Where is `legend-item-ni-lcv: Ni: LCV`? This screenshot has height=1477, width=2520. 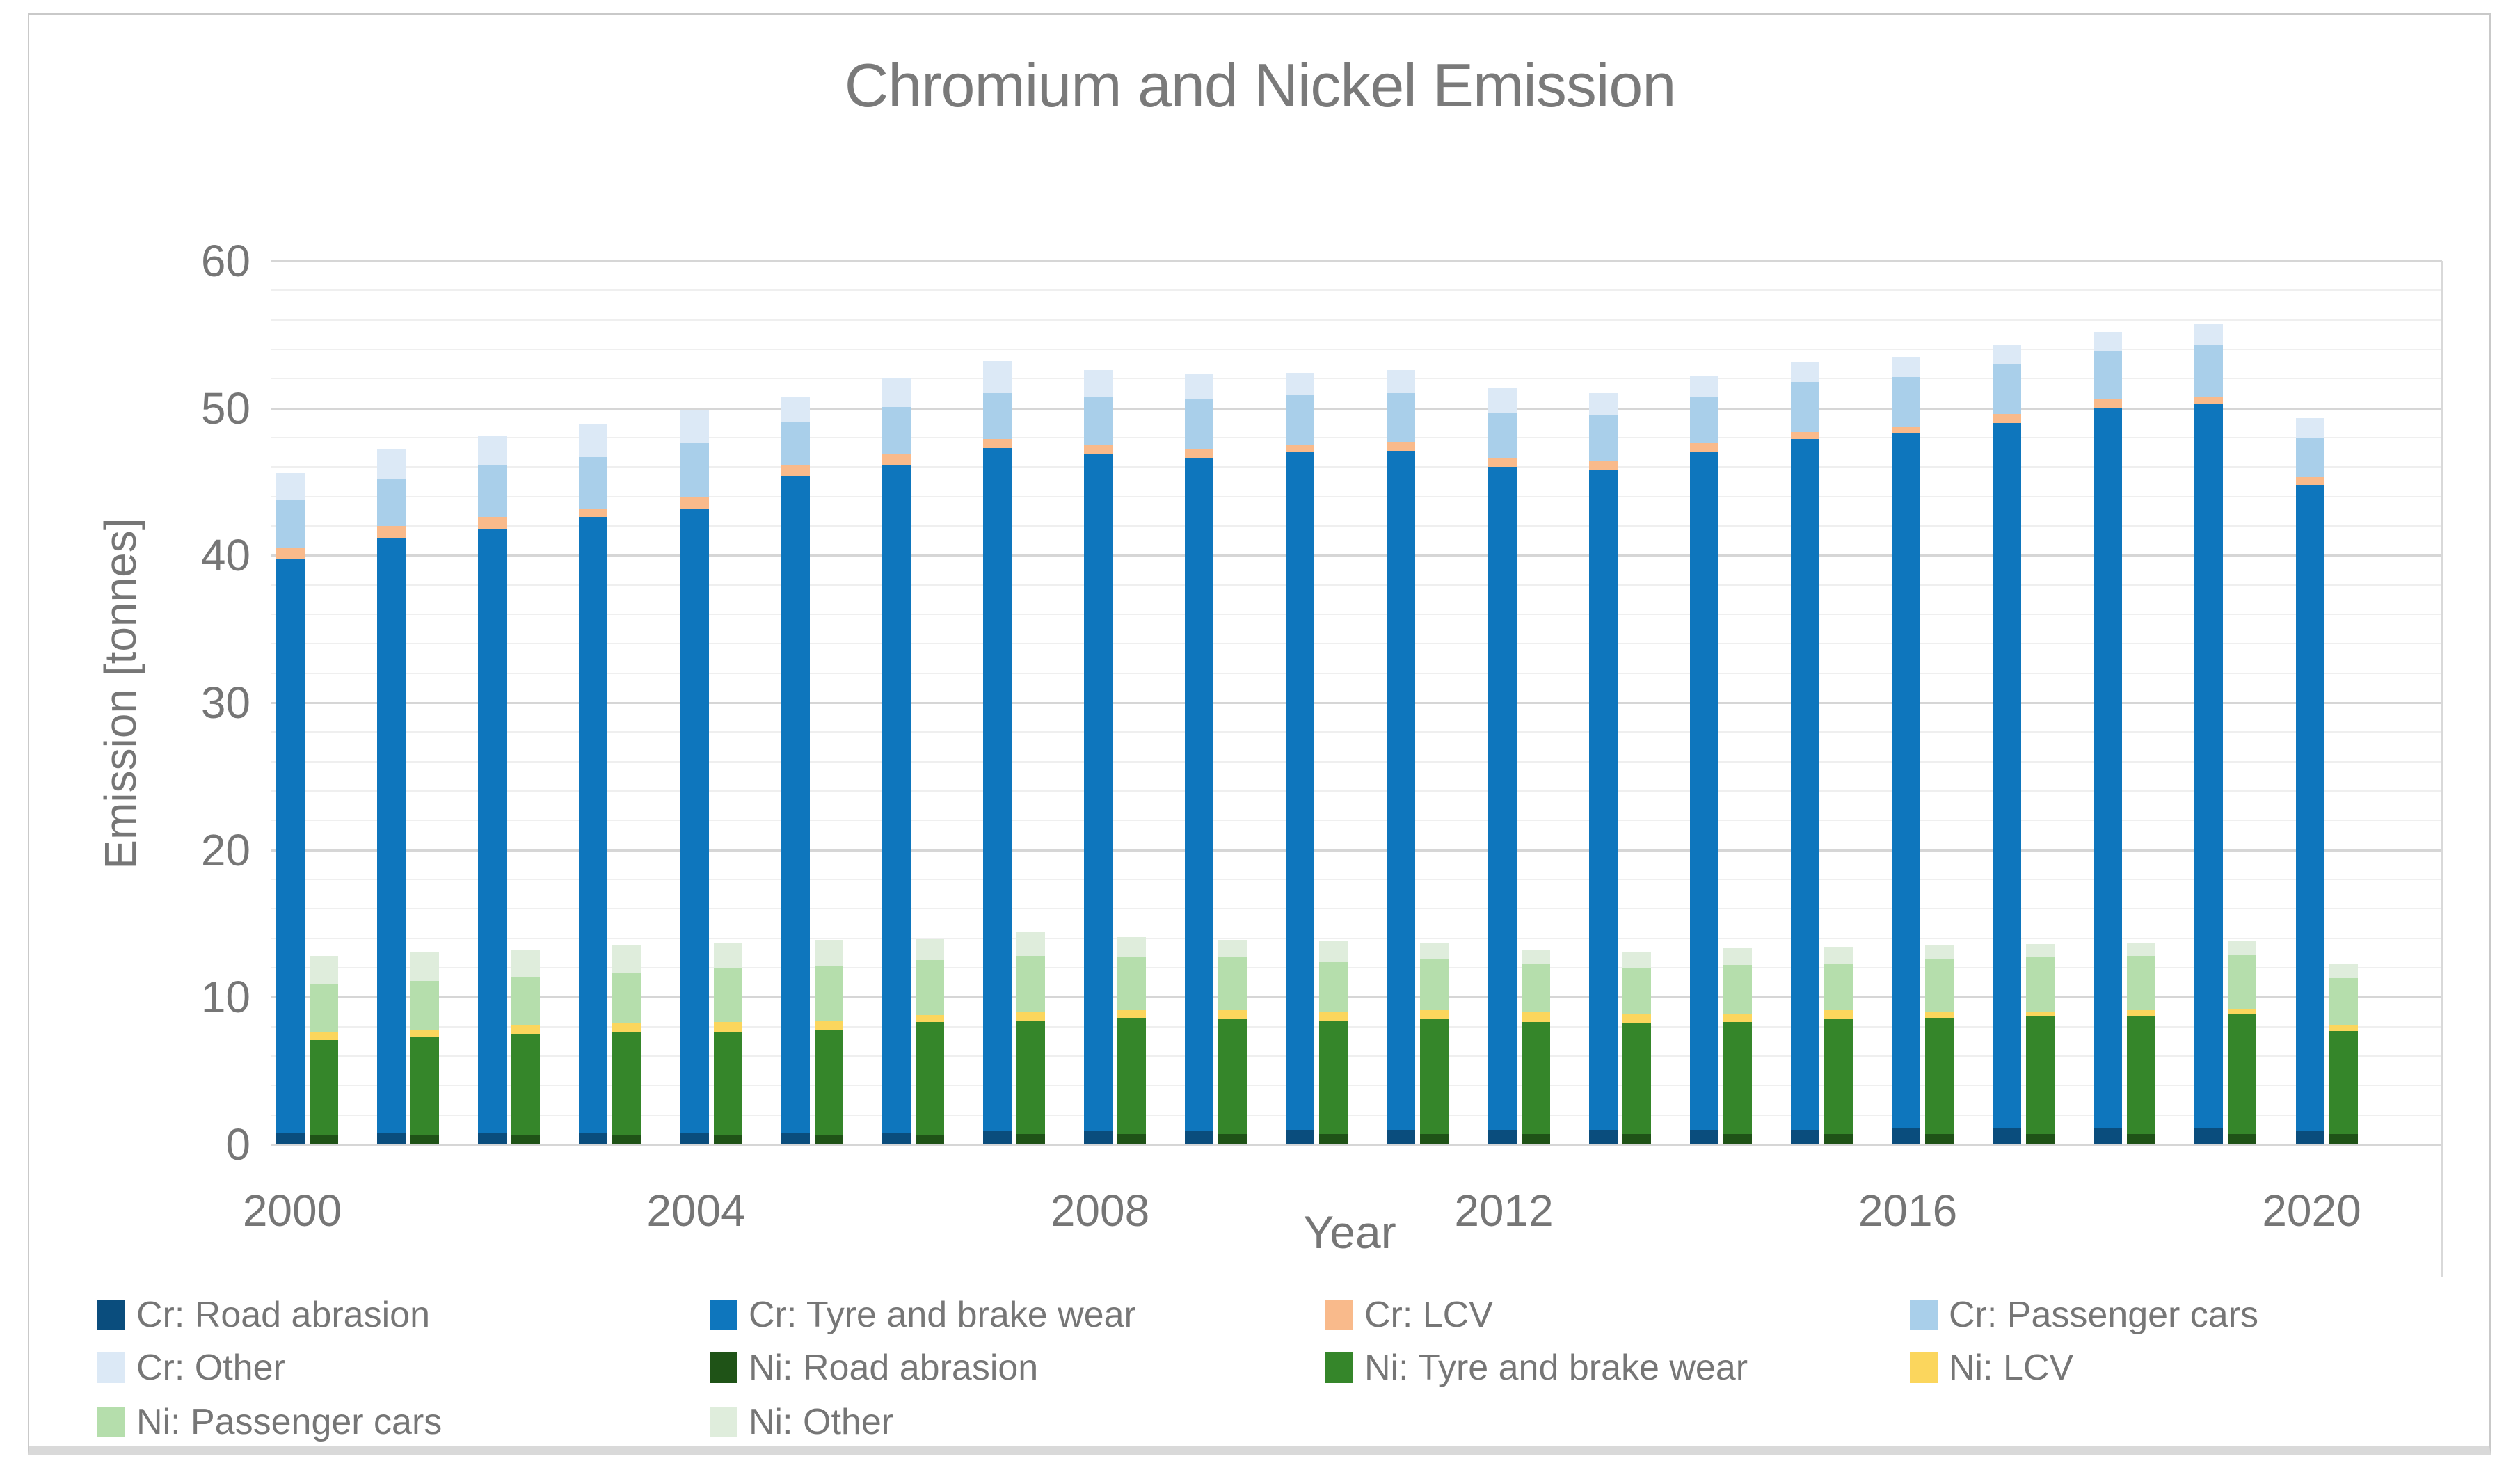
legend-item-ni-lcv: Ni: LCV is located at coordinates (1991, 1368).